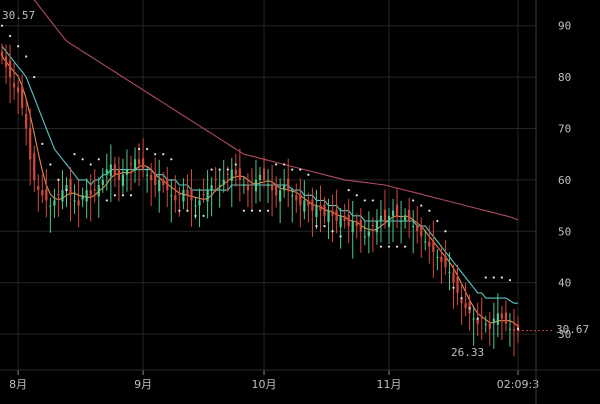 The image size is (600, 404). Describe the element at coordinates (143, 384) in the screenshot. I see `x-tick-label: 9月` at that location.